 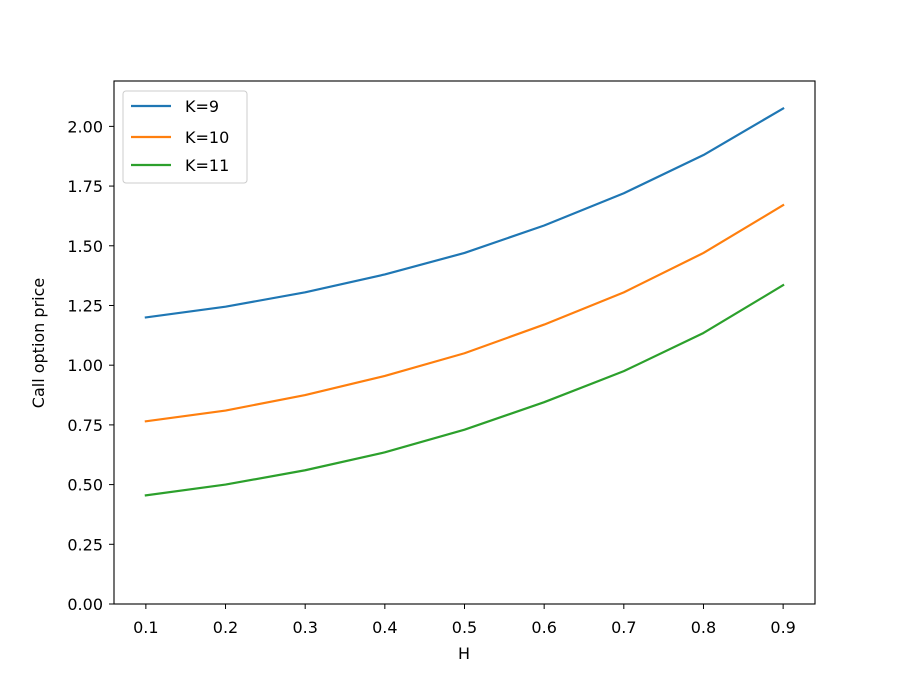 What do you see at coordinates (703, 627) in the screenshot?
I see `x-tick-label: 0.8` at bounding box center [703, 627].